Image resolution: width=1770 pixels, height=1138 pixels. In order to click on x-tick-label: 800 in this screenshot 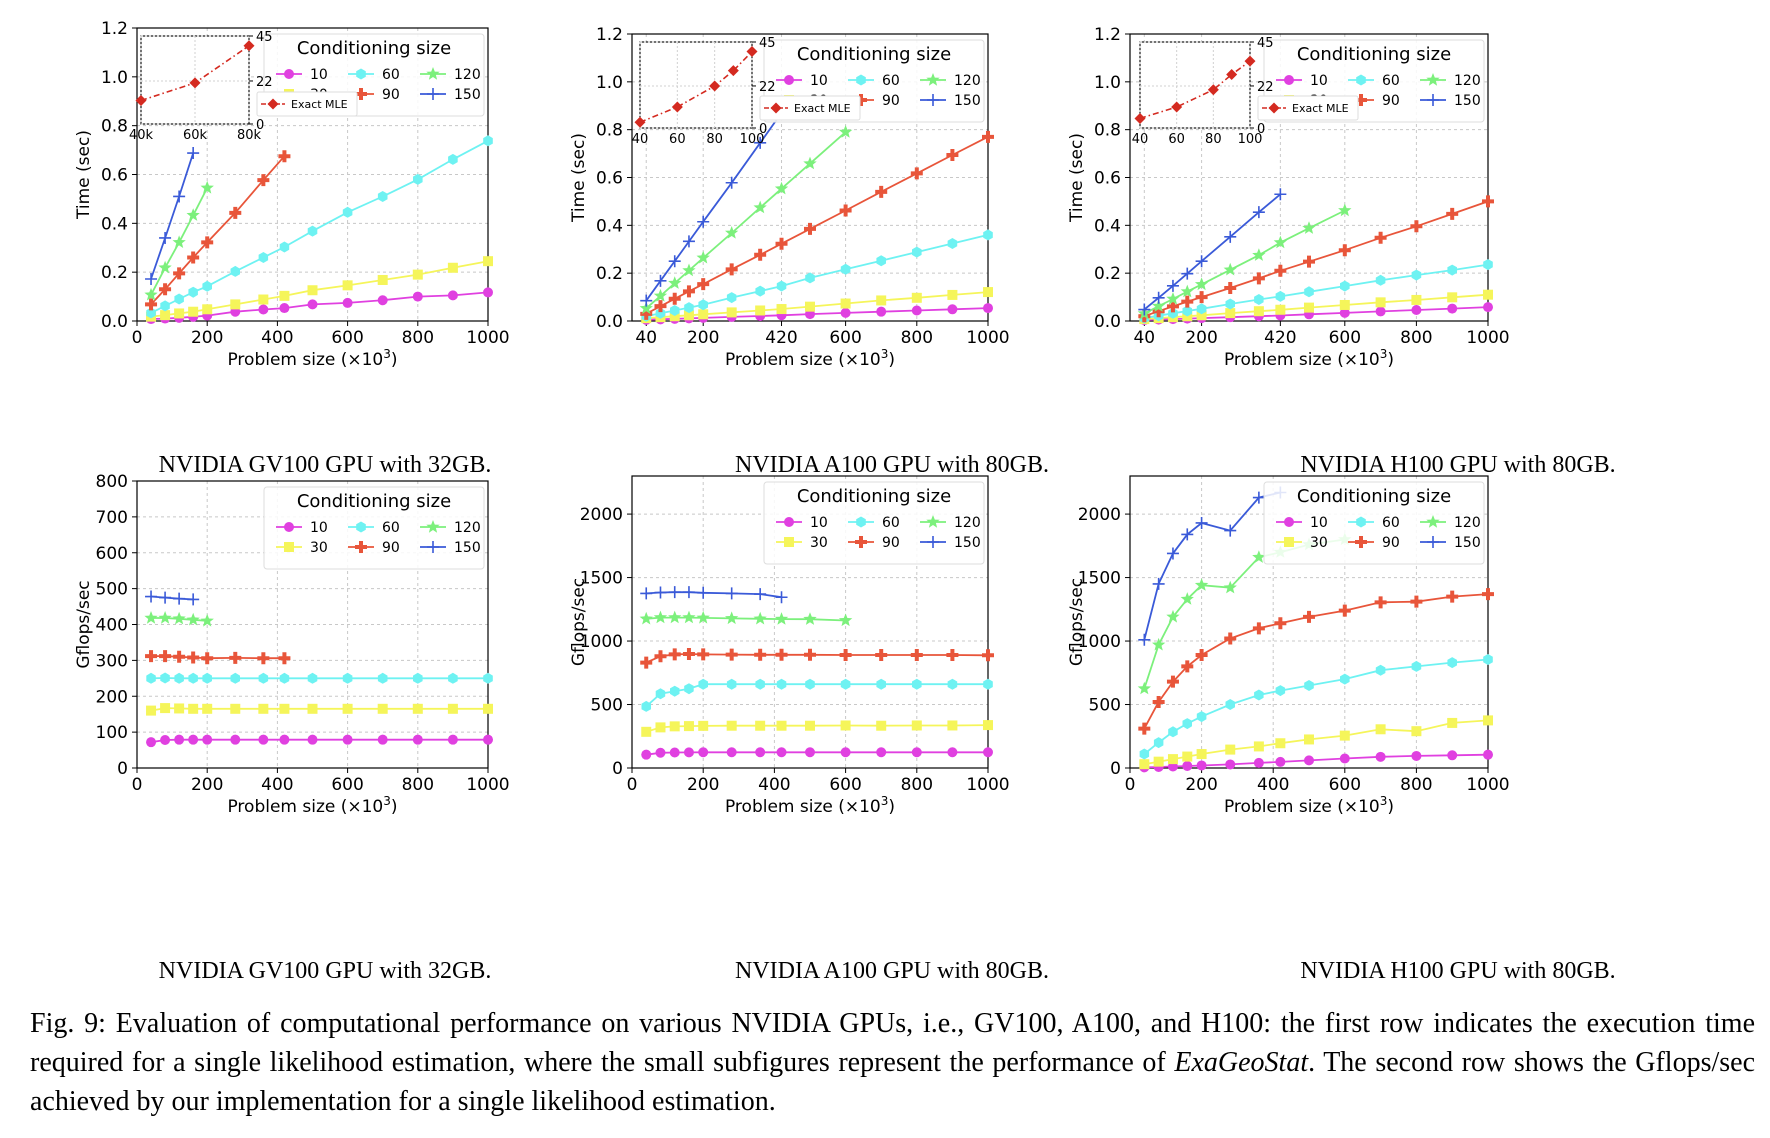, I will do `click(917, 338)`.